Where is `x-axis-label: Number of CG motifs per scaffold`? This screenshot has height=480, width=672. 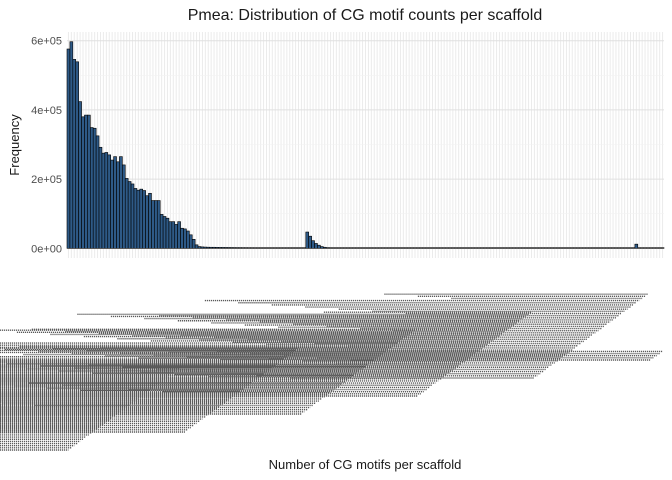
x-axis-label: Number of CG motifs per scaffold is located at coordinates (365, 464).